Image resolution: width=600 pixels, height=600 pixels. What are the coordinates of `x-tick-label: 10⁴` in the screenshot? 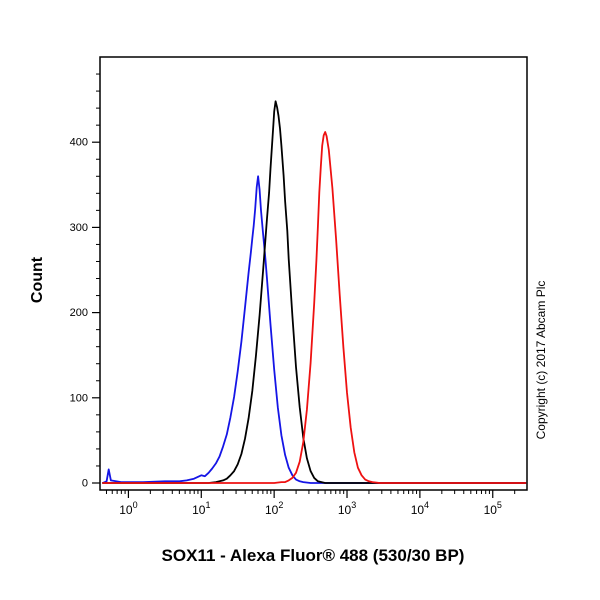 It's located at (420, 508).